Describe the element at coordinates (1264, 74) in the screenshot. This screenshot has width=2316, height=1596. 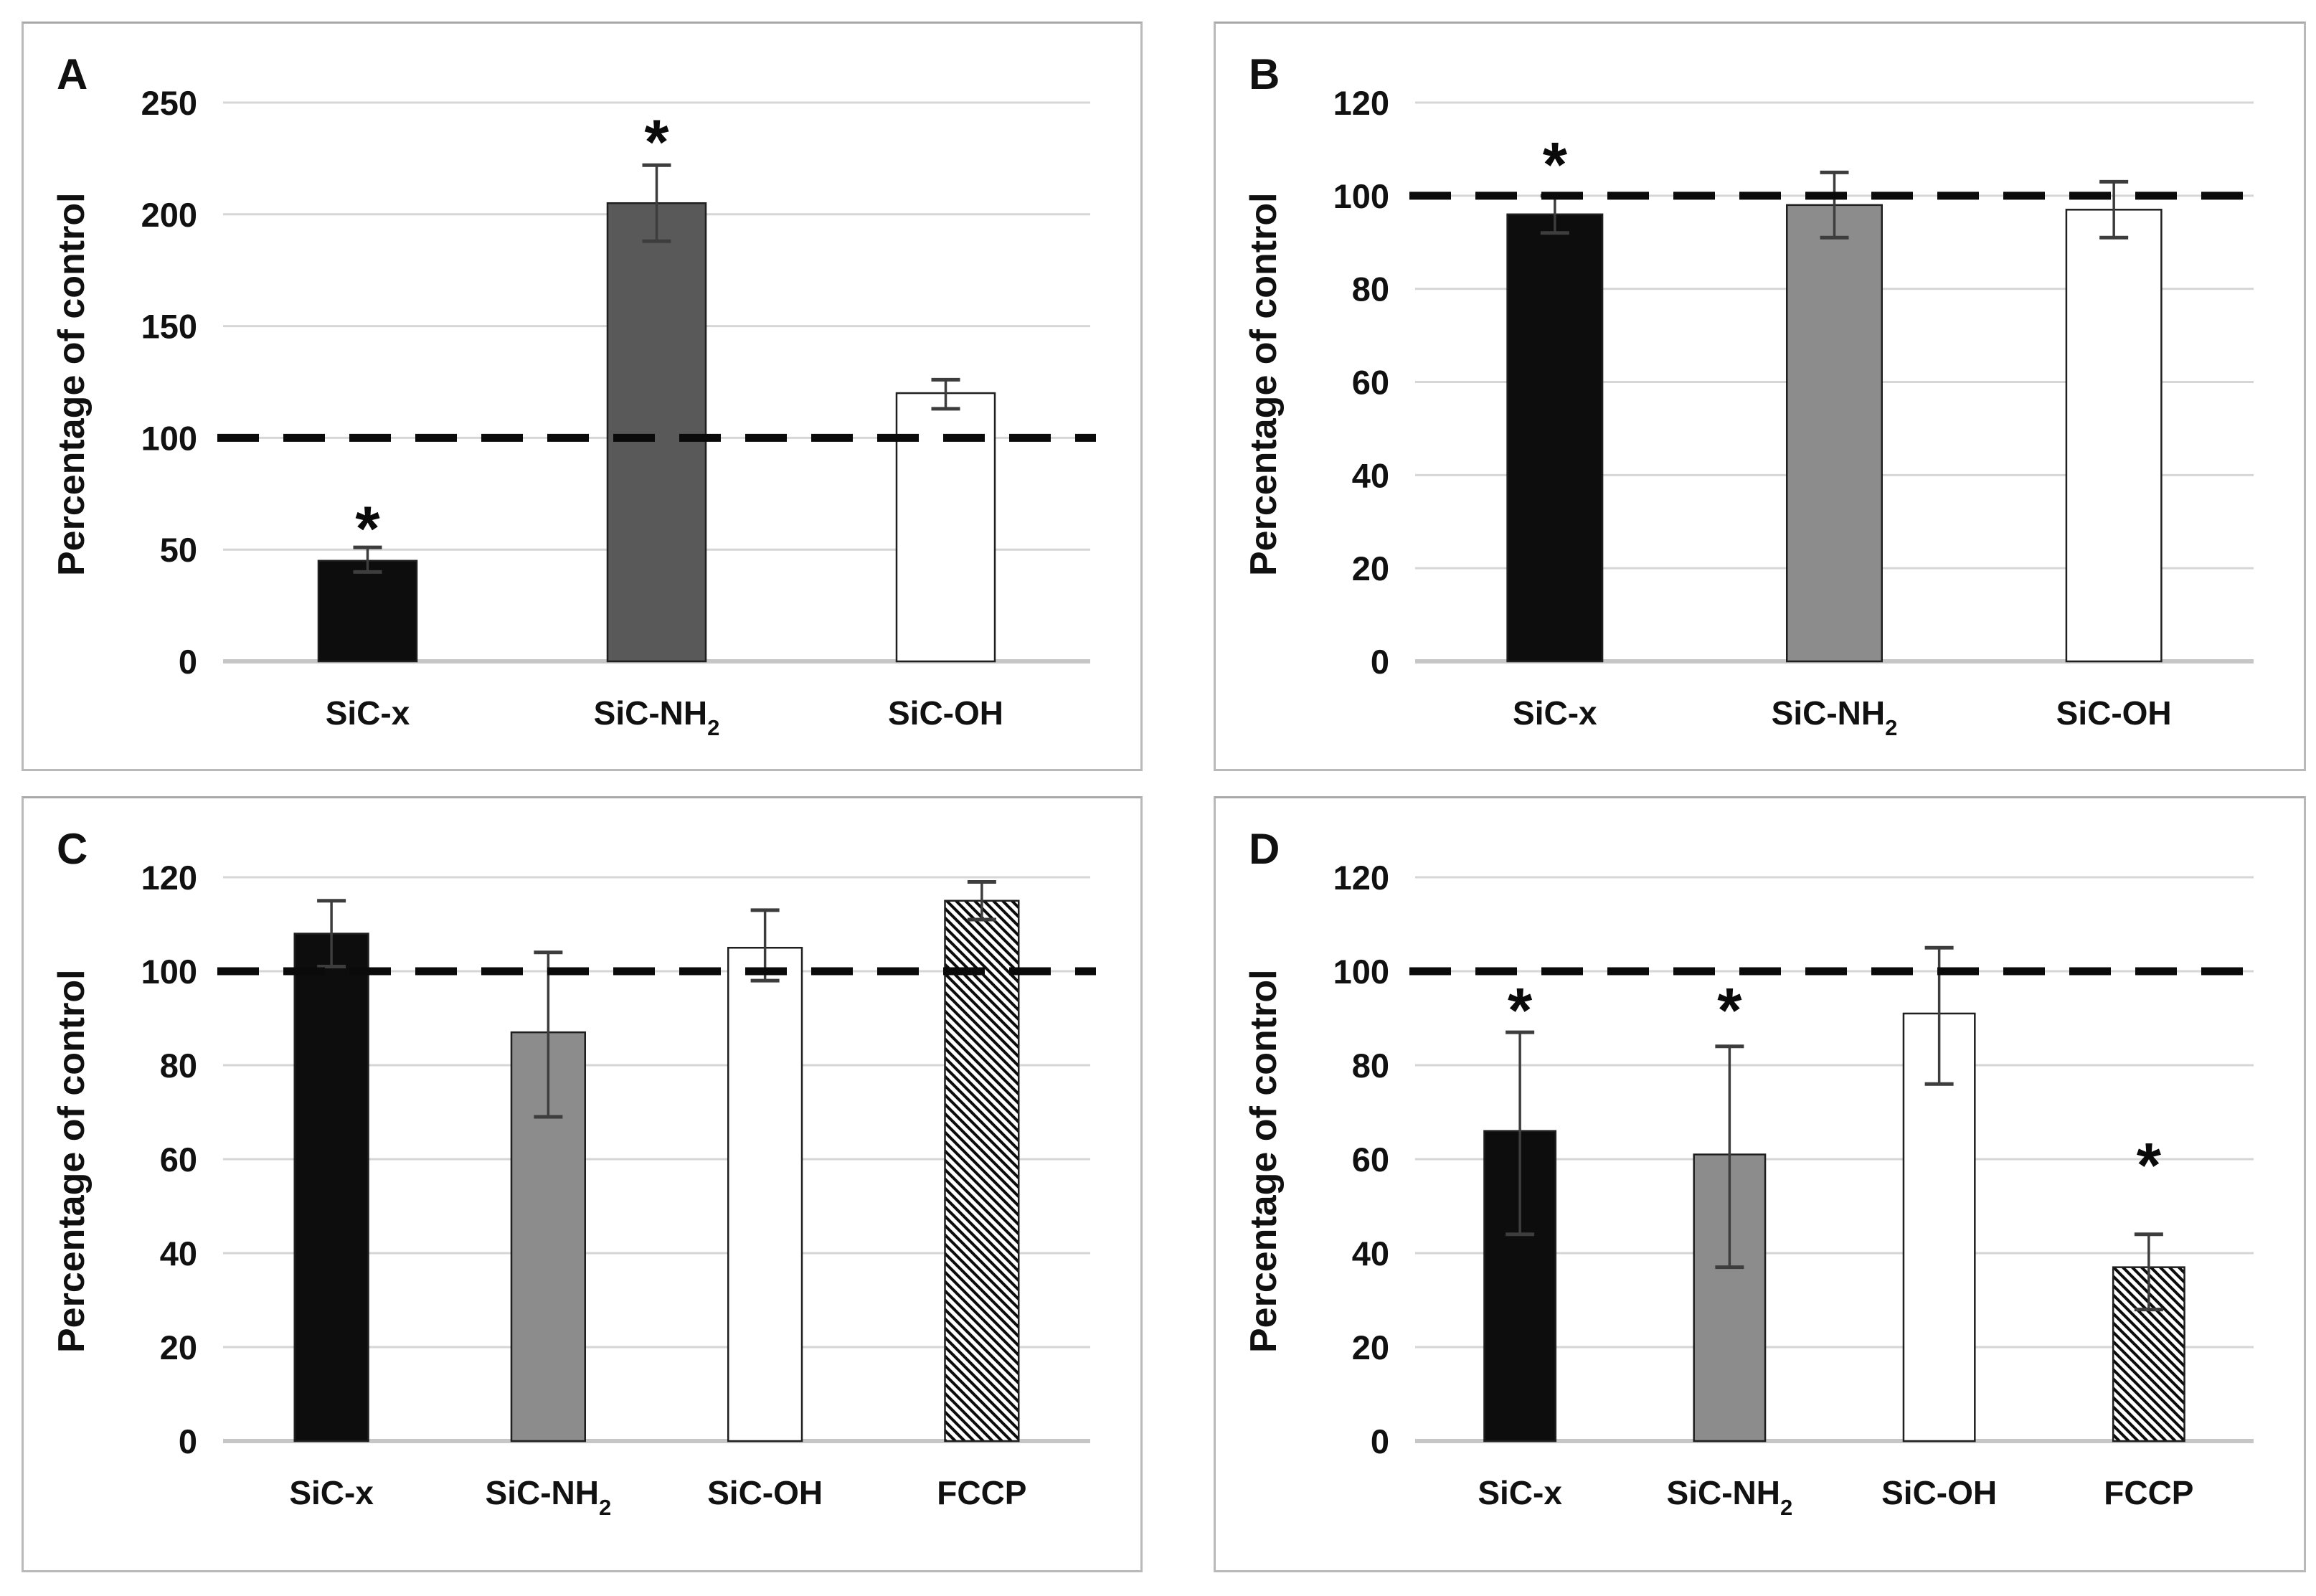
I see `panel-letter-b: B` at that location.